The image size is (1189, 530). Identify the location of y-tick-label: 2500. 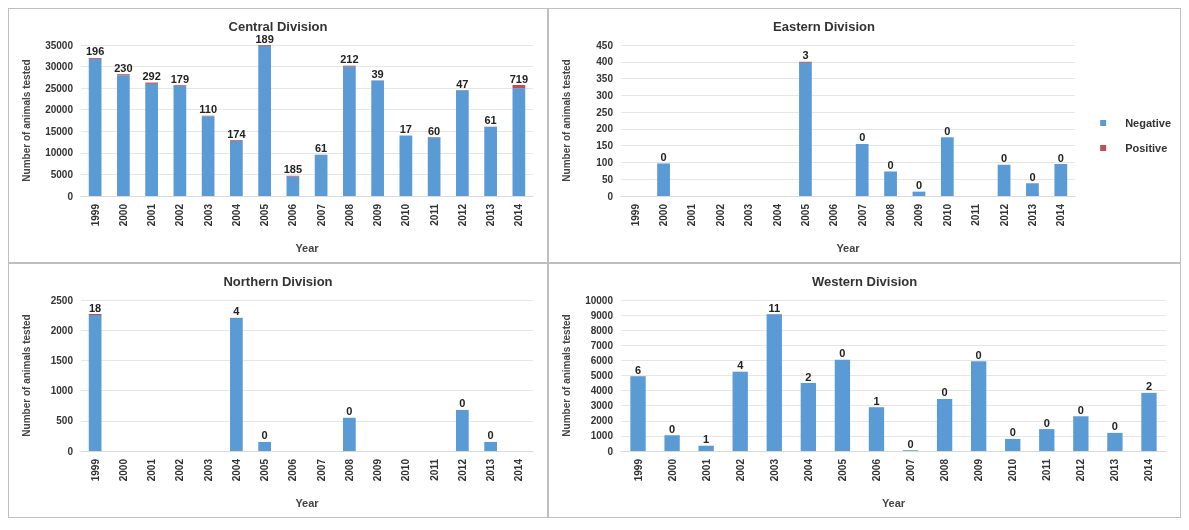
(62, 300).